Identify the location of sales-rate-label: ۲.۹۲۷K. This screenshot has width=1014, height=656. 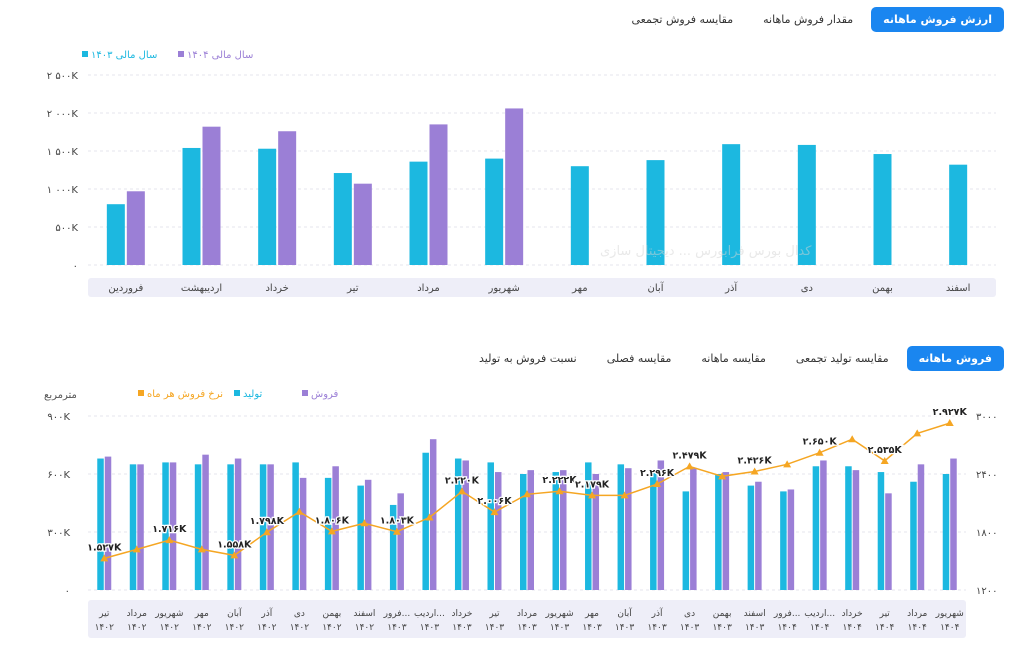
(950, 412).